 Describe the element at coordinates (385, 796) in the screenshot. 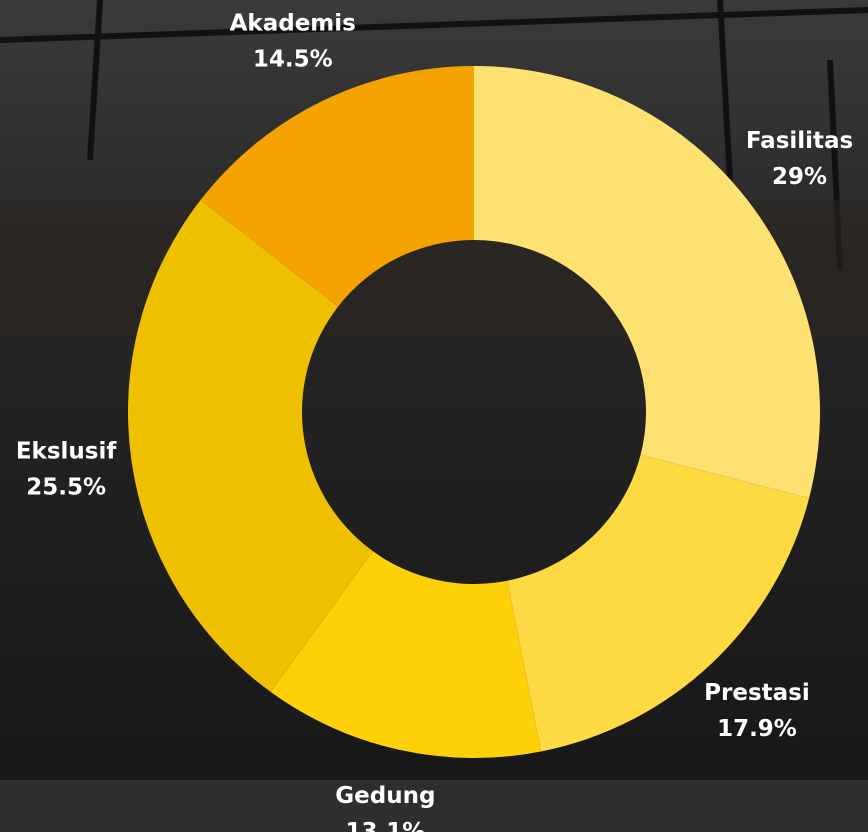

I see `slice-name: Gedung` at that location.